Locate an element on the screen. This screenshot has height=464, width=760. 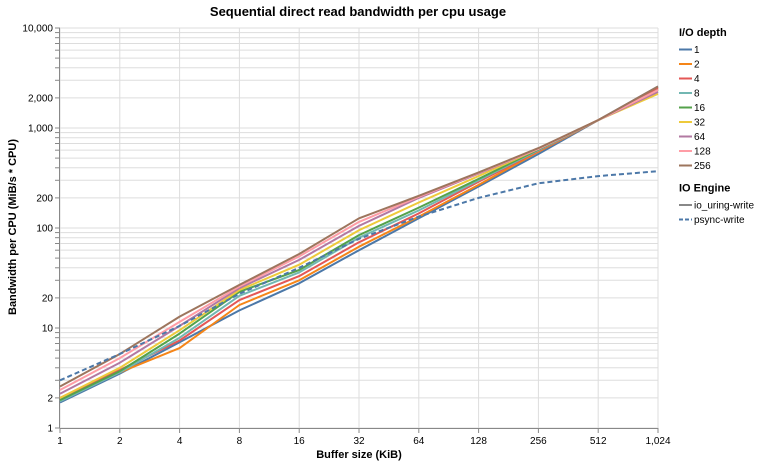
x-tick-label: 4 is located at coordinates (180, 441).